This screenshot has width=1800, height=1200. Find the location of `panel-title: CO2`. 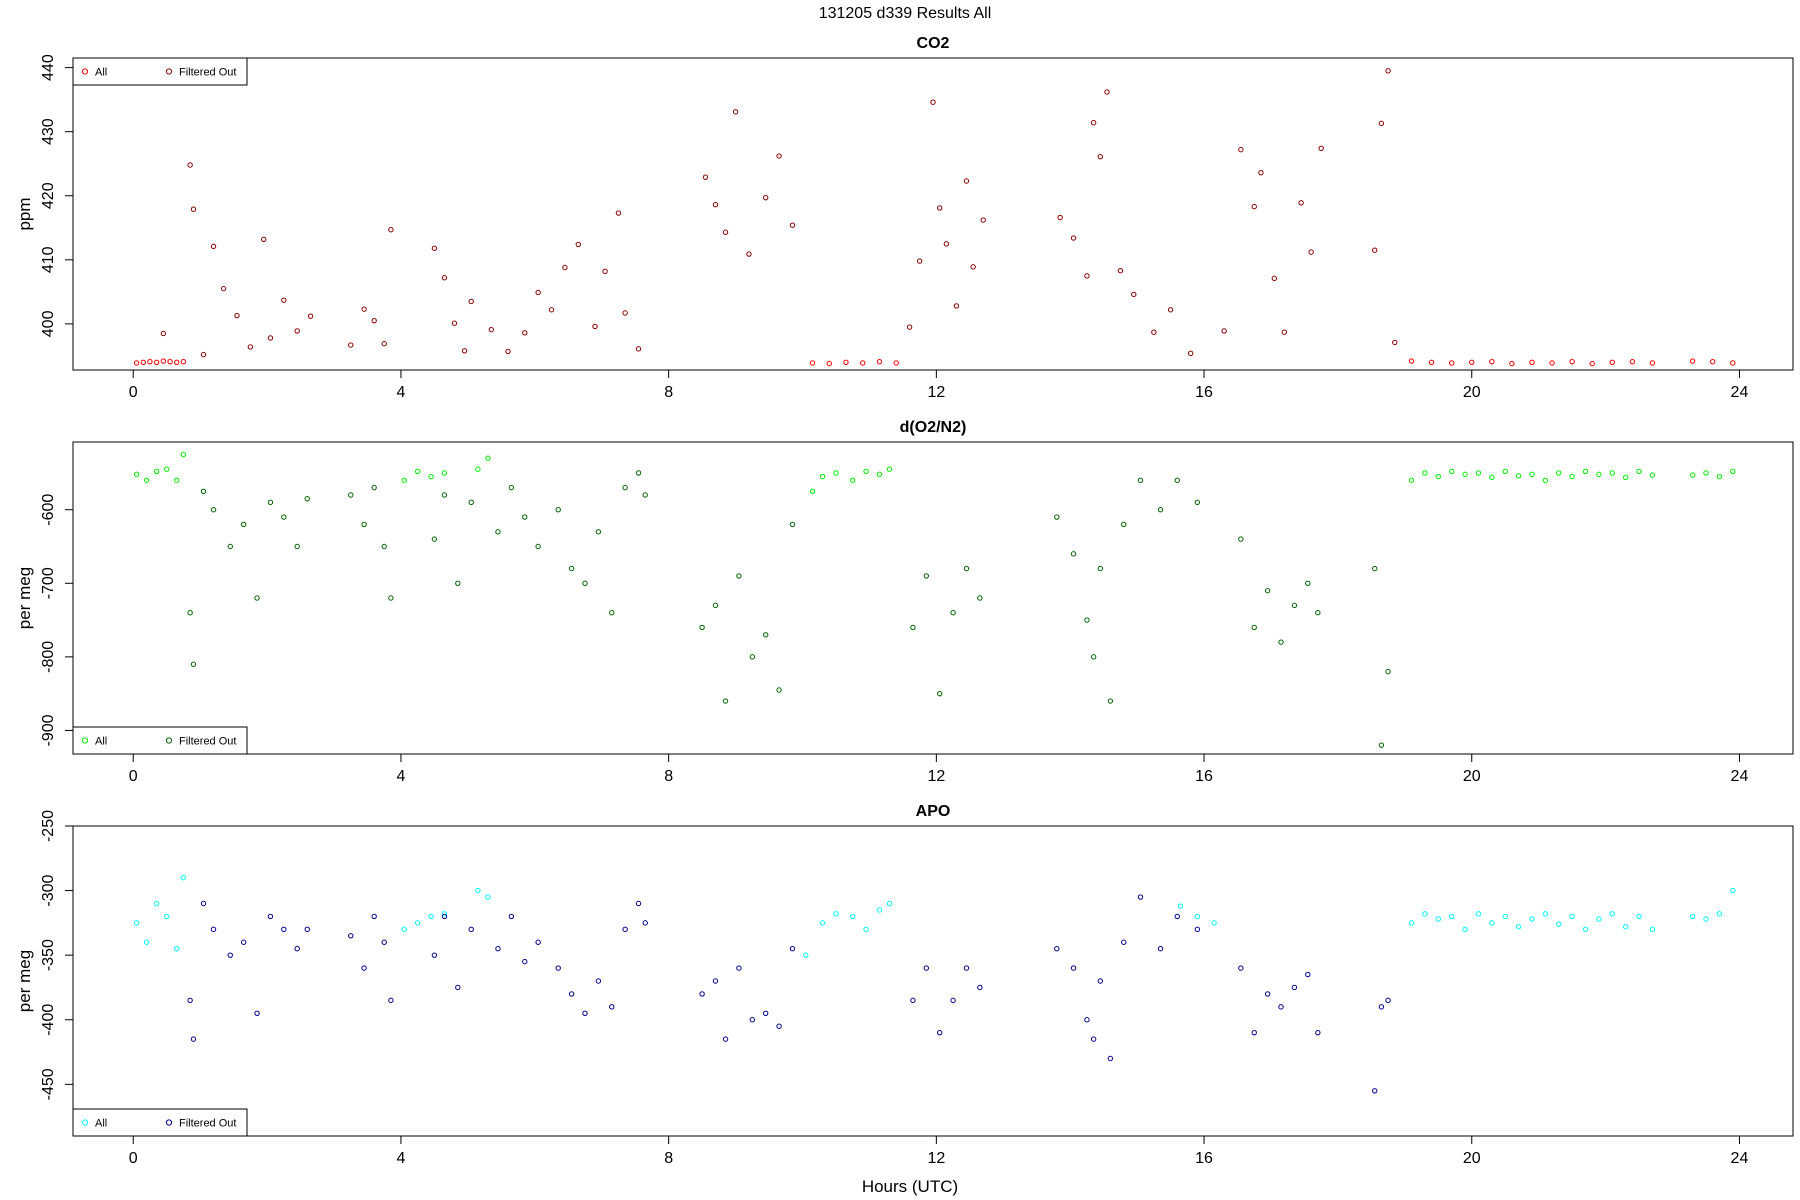

panel-title: CO2 is located at coordinates (933, 43).